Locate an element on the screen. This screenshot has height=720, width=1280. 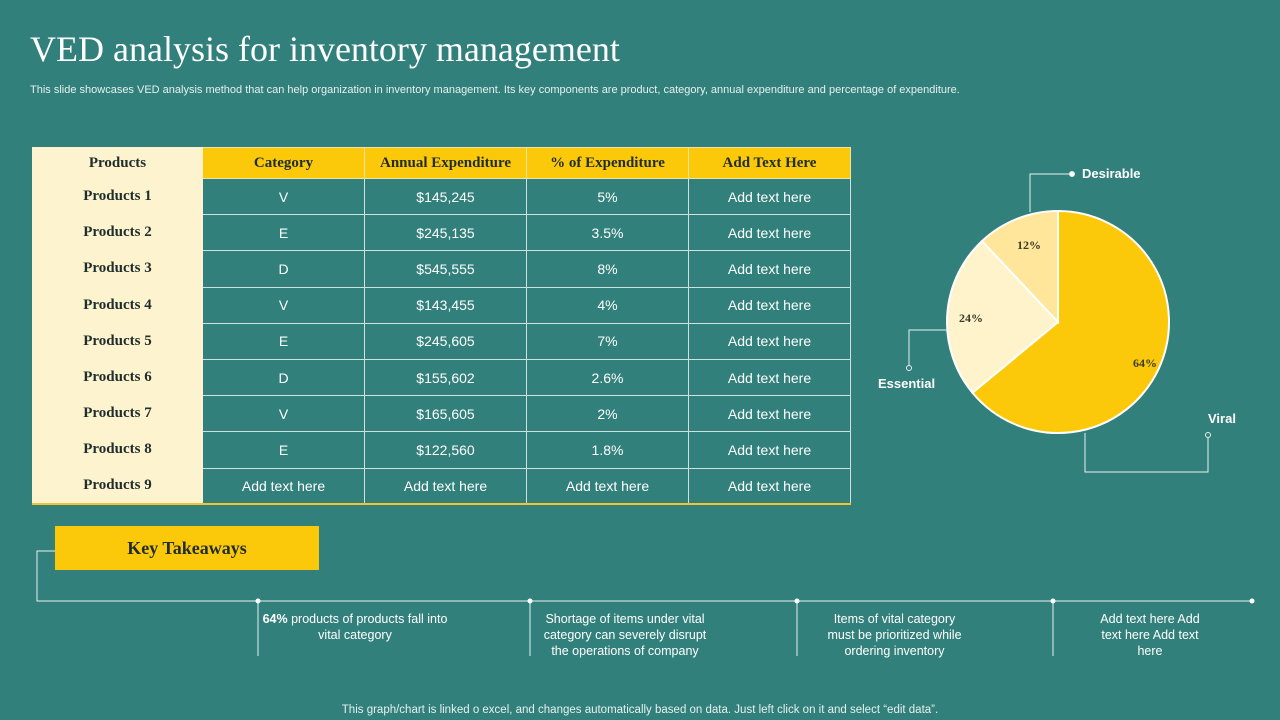
cell-percent-expenditure: 4% is located at coordinates (607, 305).